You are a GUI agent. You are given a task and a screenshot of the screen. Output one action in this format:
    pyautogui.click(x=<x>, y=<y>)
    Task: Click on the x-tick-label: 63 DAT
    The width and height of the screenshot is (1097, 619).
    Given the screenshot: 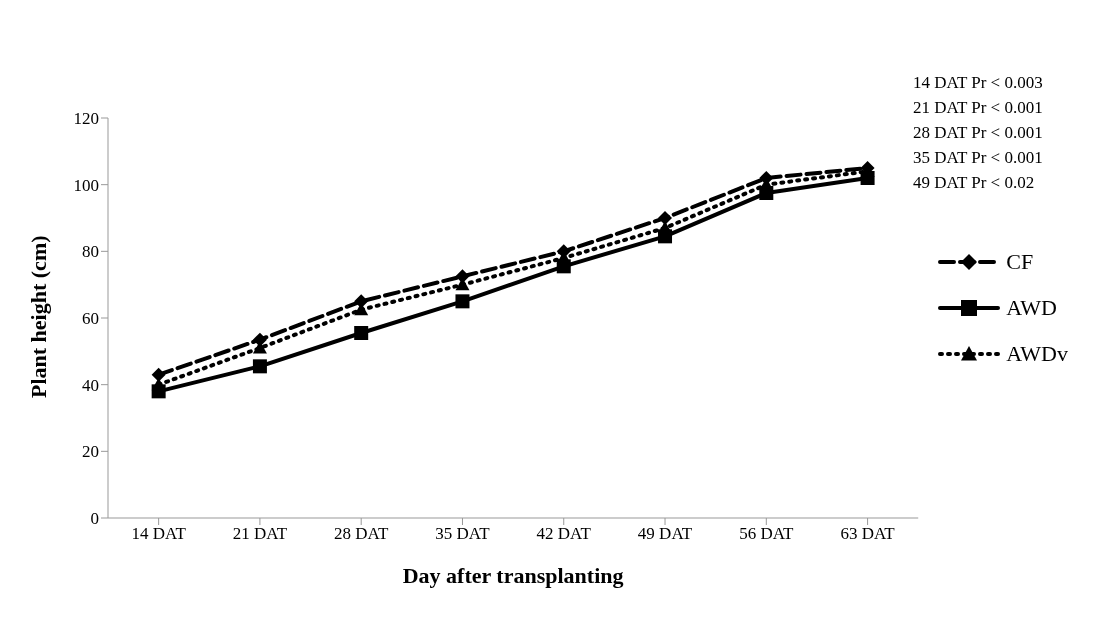 What is the action you would take?
    pyautogui.click(x=868, y=534)
    